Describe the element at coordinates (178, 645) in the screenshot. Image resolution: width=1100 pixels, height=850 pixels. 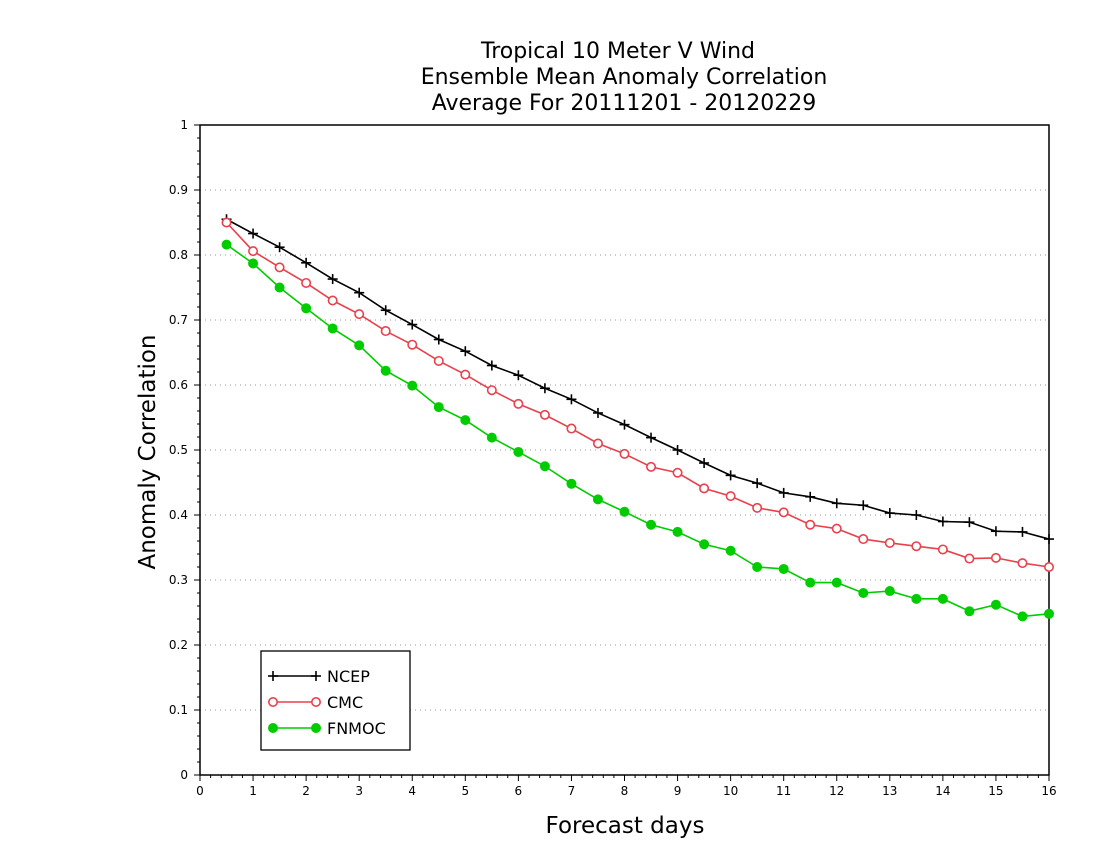
I see `y-tick-label: 0.2` at that location.